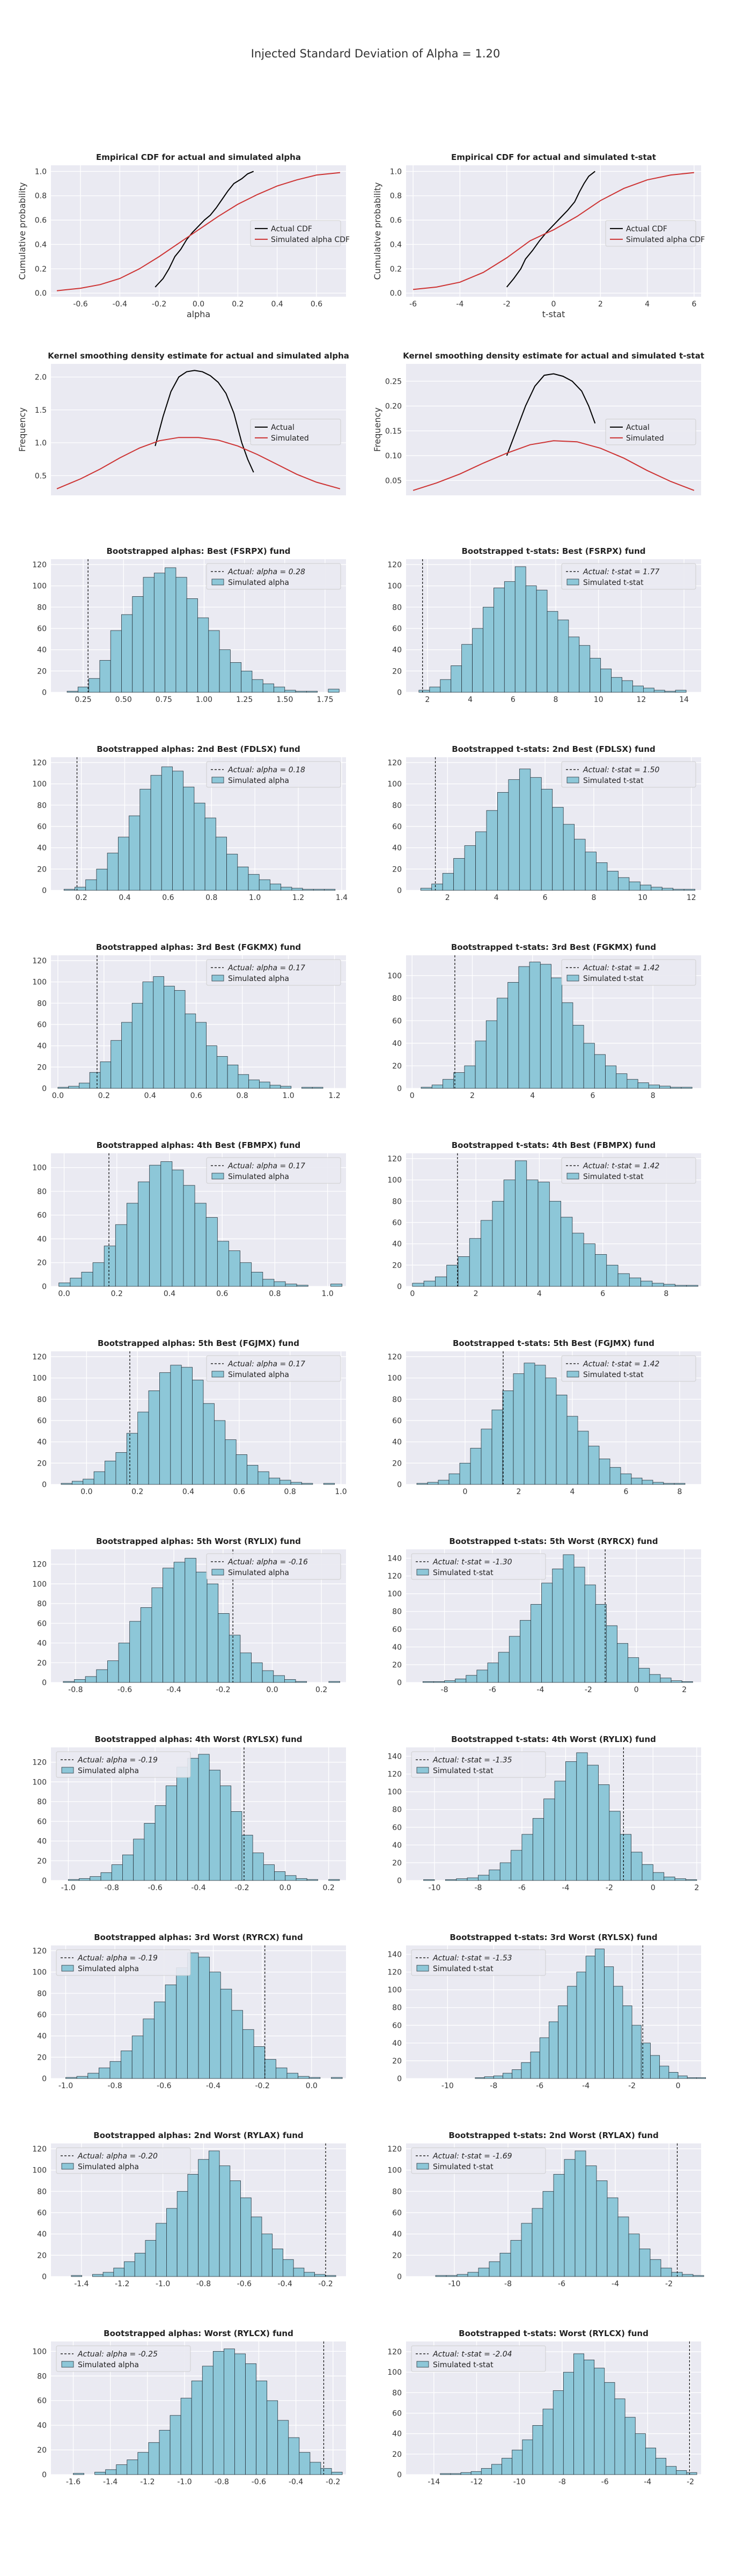 This screenshot has height=2576, width=751. I want to click on y-tick-label: 60, so click(397, 1828).